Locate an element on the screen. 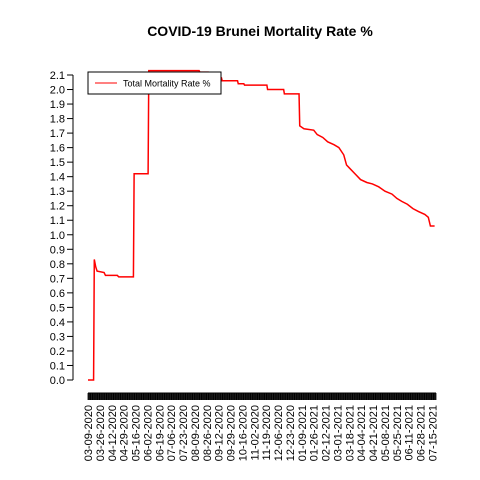 Image resolution: width=480 pixels, height=480 pixels. x-tick-label: 02-12-2021 is located at coordinates (327, 433).